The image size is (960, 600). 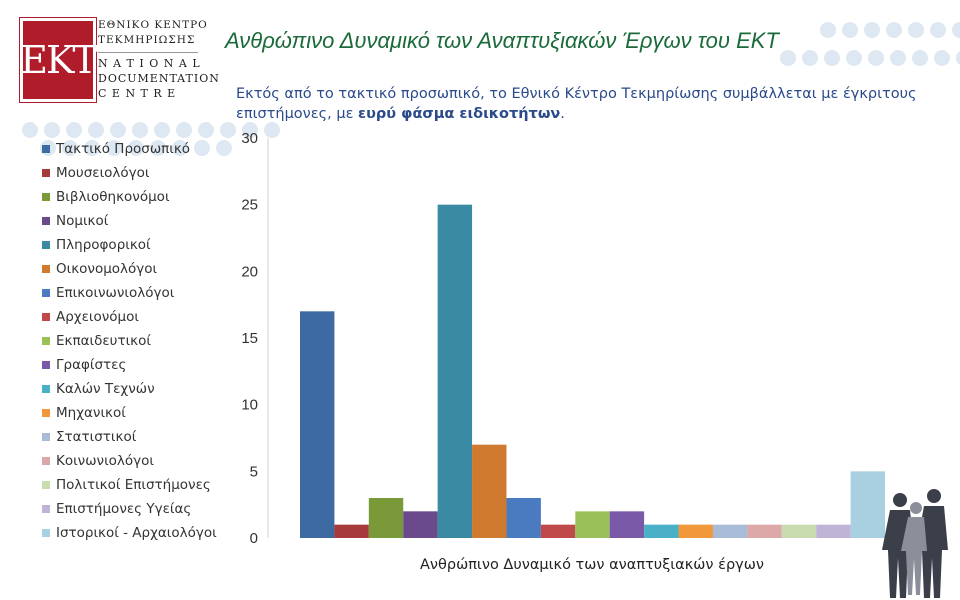 I want to click on legend-item: Επικοινωνιολόγοι, so click(x=142, y=293).